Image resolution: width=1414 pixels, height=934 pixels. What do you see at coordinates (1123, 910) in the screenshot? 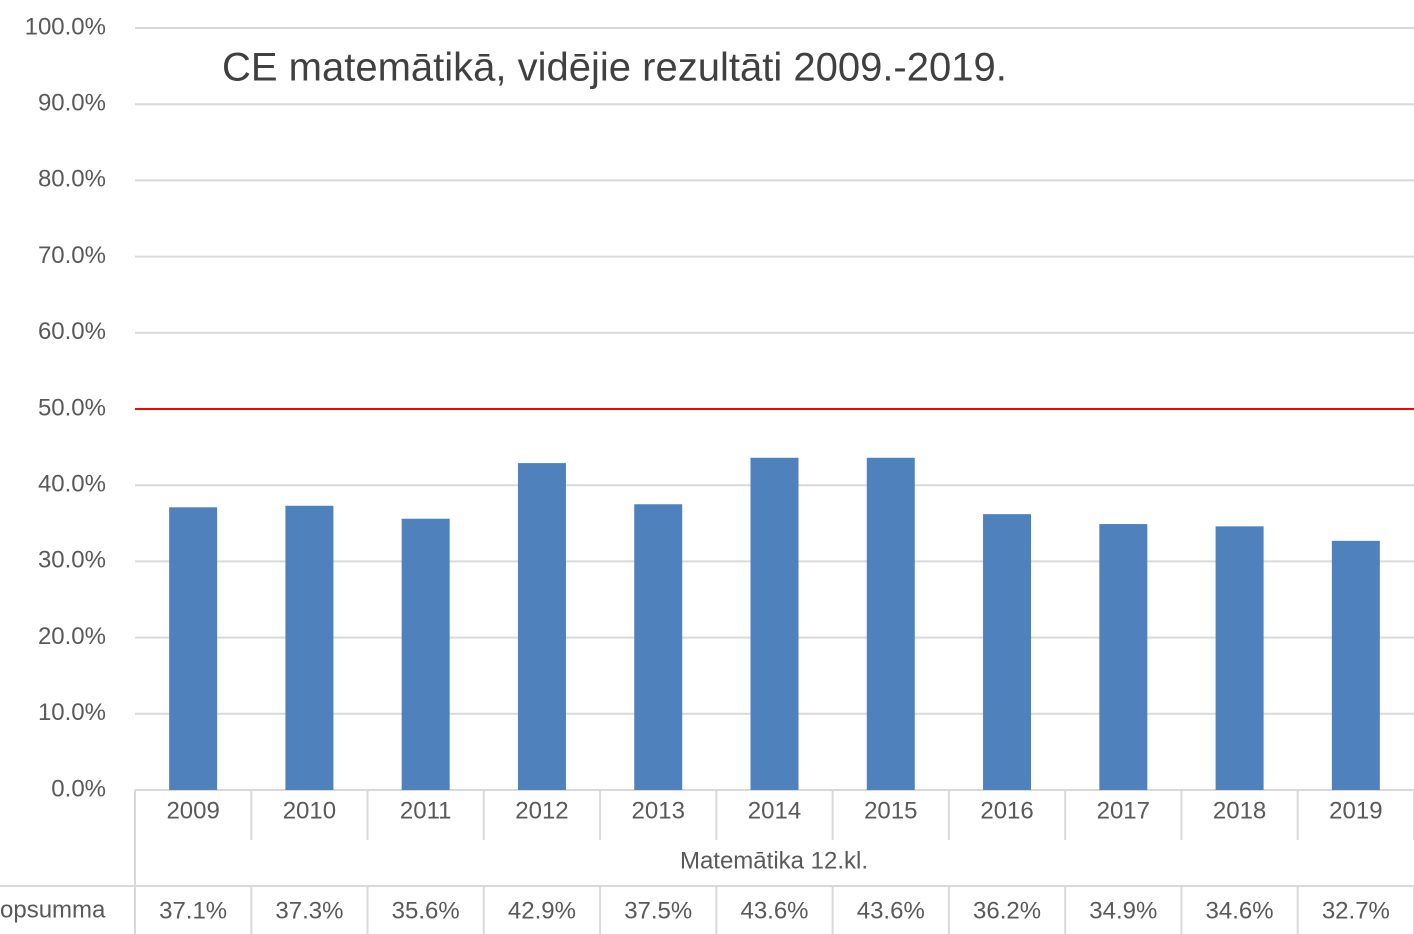
I see `table-value: 34.9%` at bounding box center [1123, 910].